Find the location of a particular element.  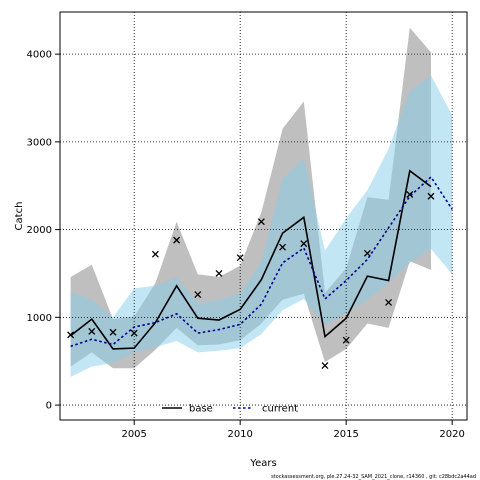

x-tick-label: 2020 is located at coordinates (451, 434).